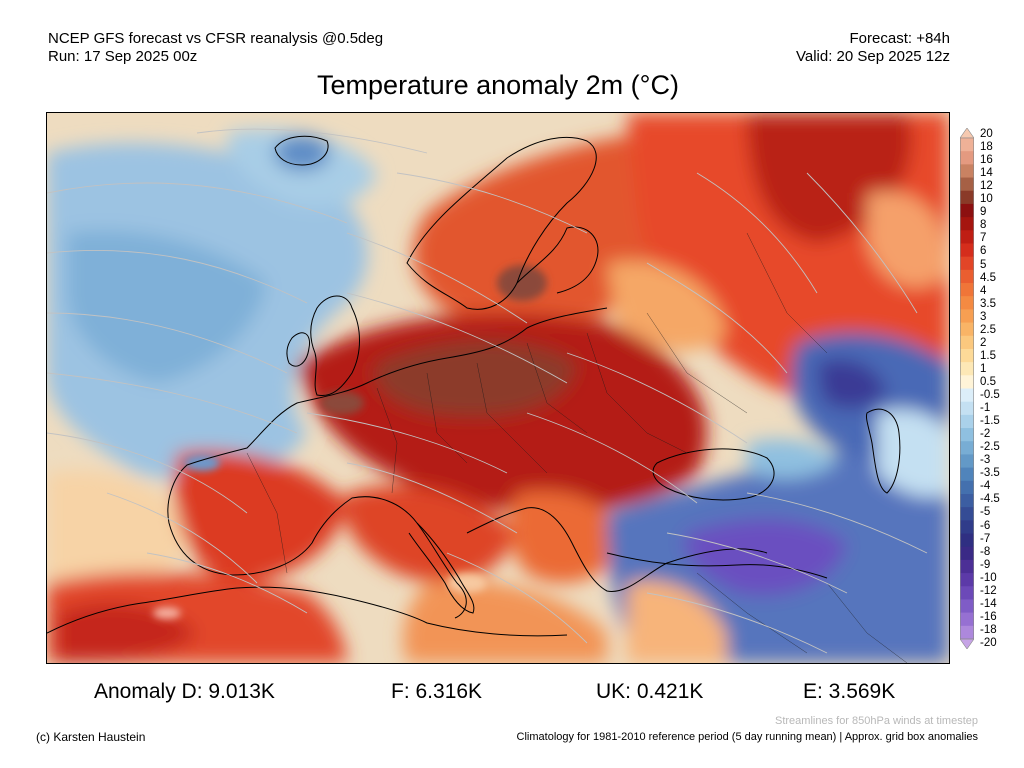  Describe the element at coordinates (650, 691) in the screenshot. I see `stat-uk: UK: 0.421K` at that location.